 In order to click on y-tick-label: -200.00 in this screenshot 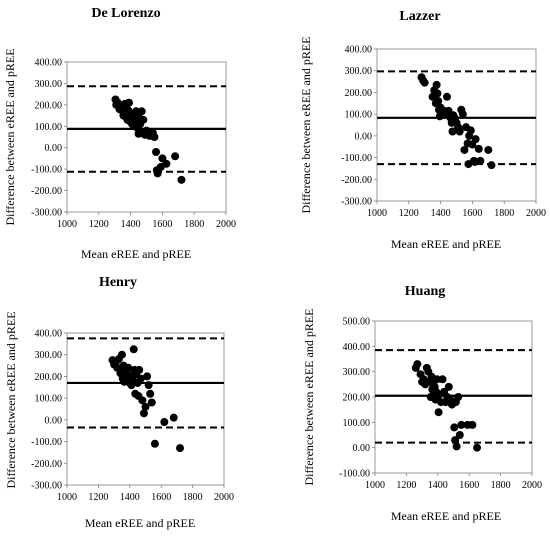, I will do `click(46, 464)`.